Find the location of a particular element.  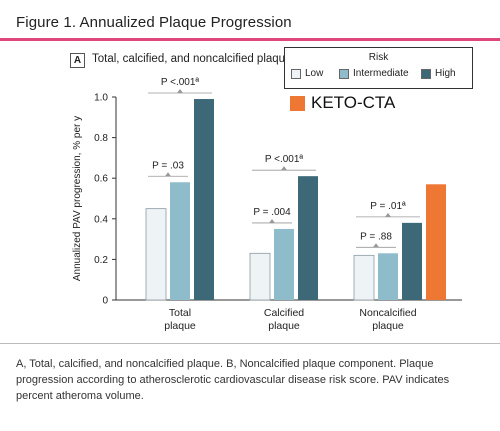

legend-item-high: High is located at coordinates (438, 73).